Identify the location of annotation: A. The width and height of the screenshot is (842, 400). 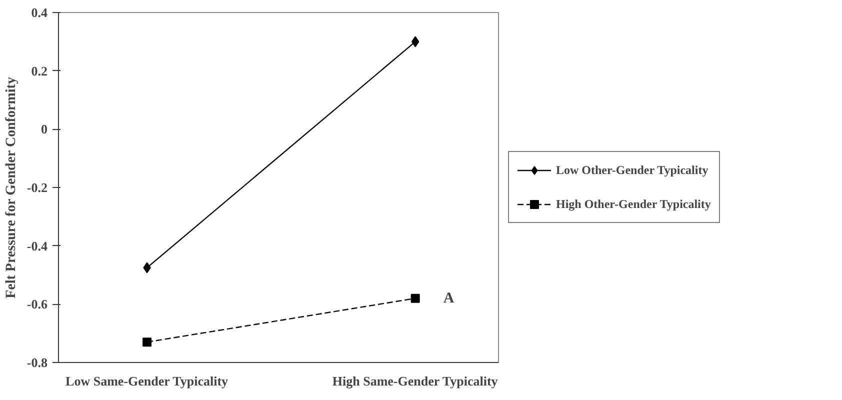
(448, 298).